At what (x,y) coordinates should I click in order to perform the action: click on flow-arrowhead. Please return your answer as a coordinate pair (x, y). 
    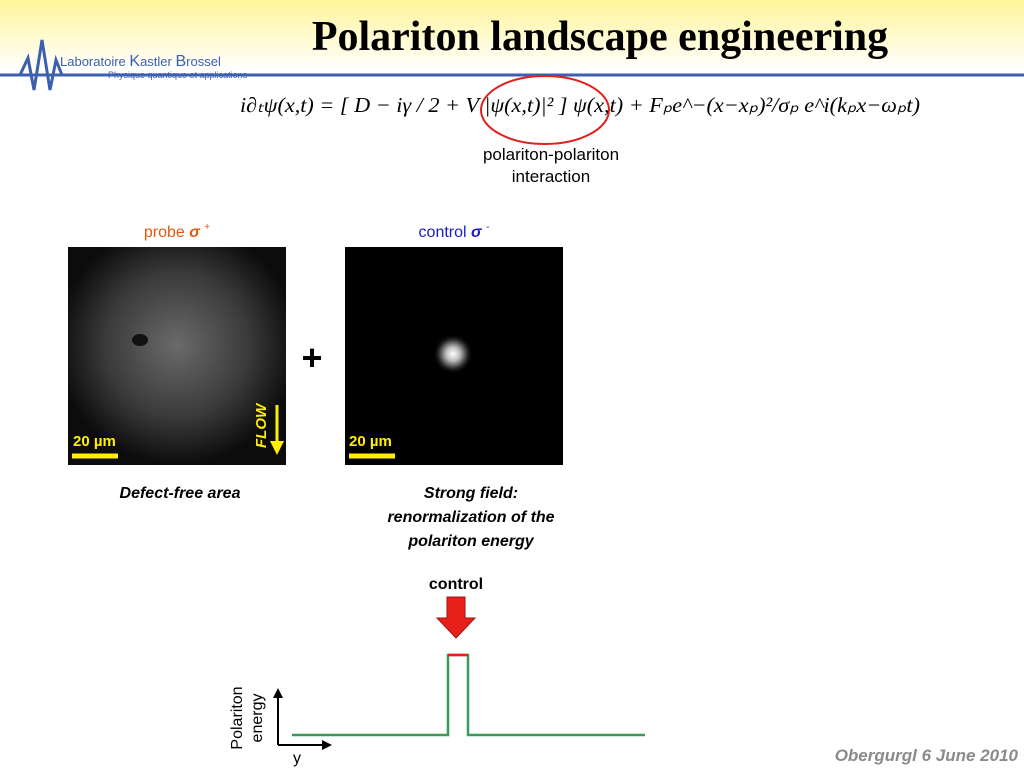
    Looking at the image, I should click on (277, 448).